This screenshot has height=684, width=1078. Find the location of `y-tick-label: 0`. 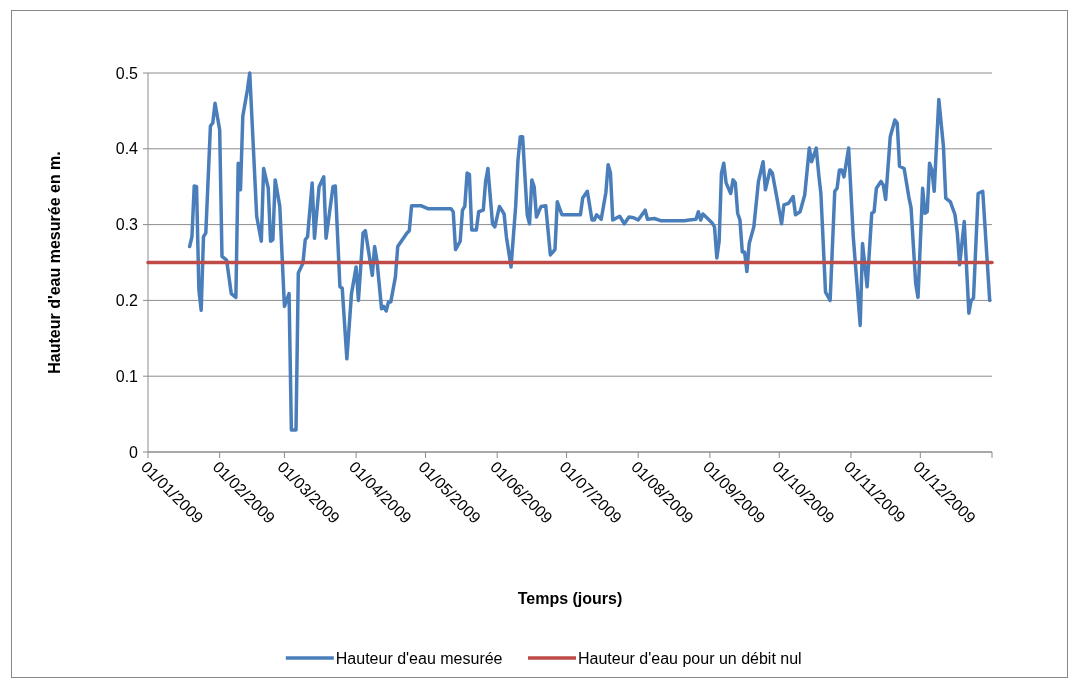

y-tick-label: 0 is located at coordinates (134, 452).